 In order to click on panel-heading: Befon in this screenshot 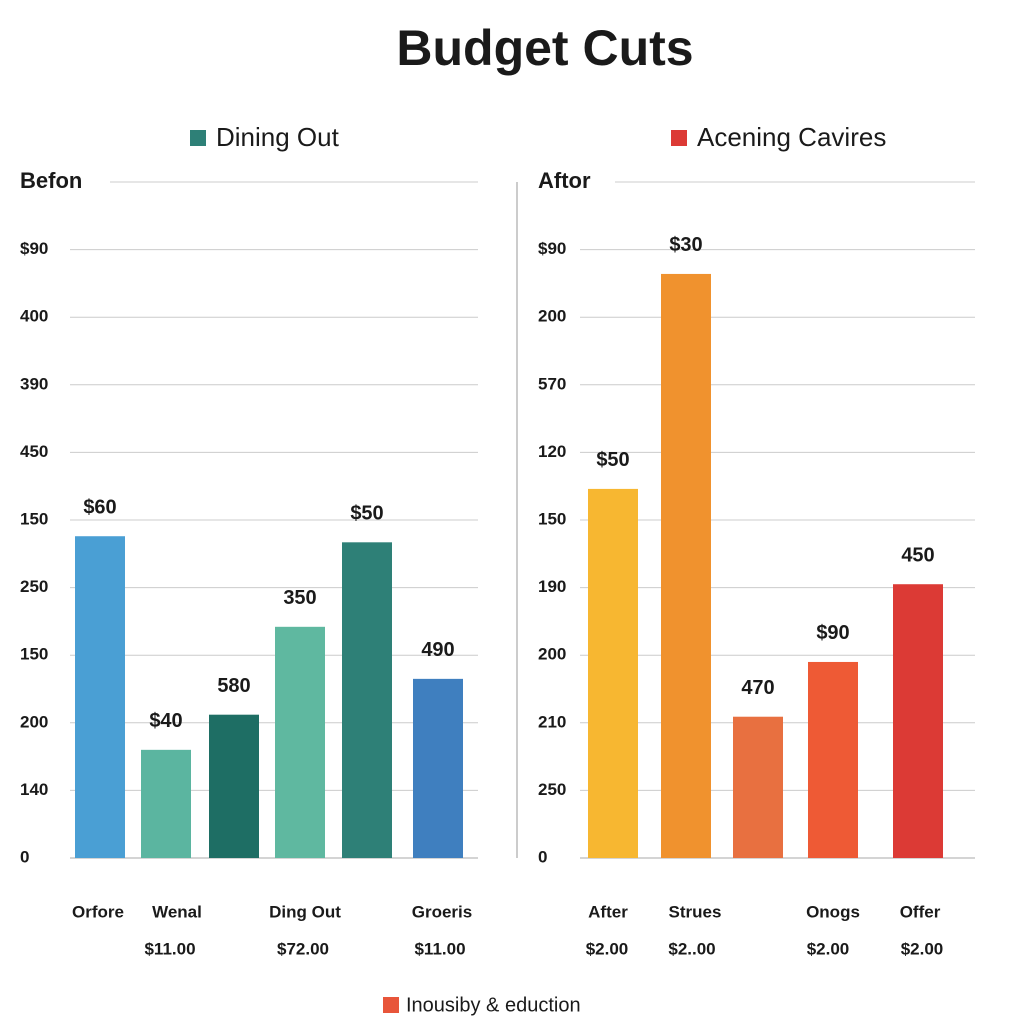, I will do `click(51, 180)`.